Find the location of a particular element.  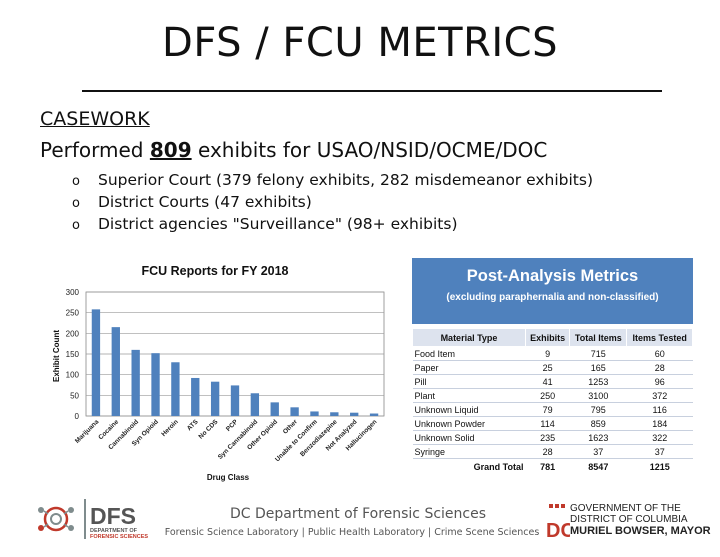

x-tick-label: No CDS is located at coordinates (208, 429).